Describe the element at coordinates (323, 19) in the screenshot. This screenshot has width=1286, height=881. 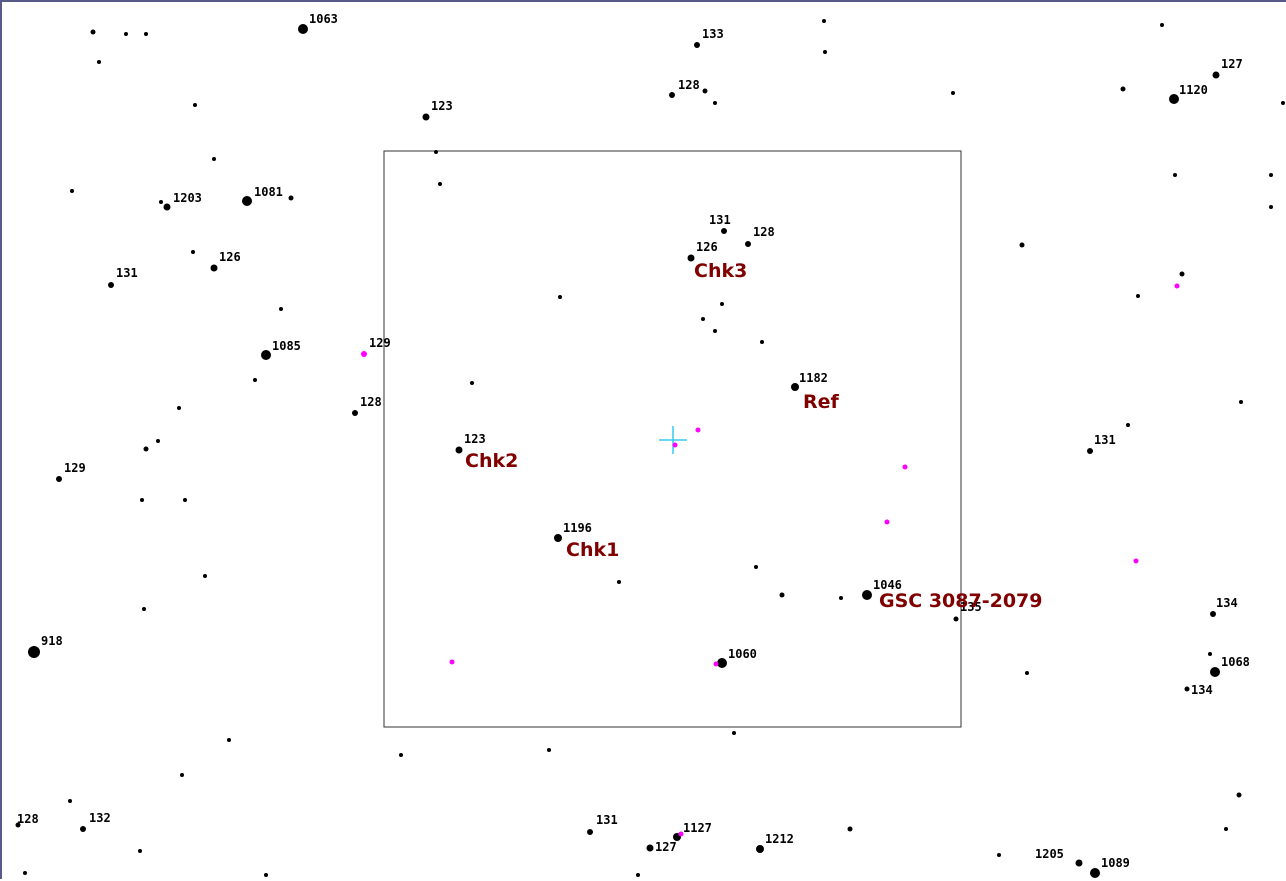
I see `magnitude-label: 1063` at that location.